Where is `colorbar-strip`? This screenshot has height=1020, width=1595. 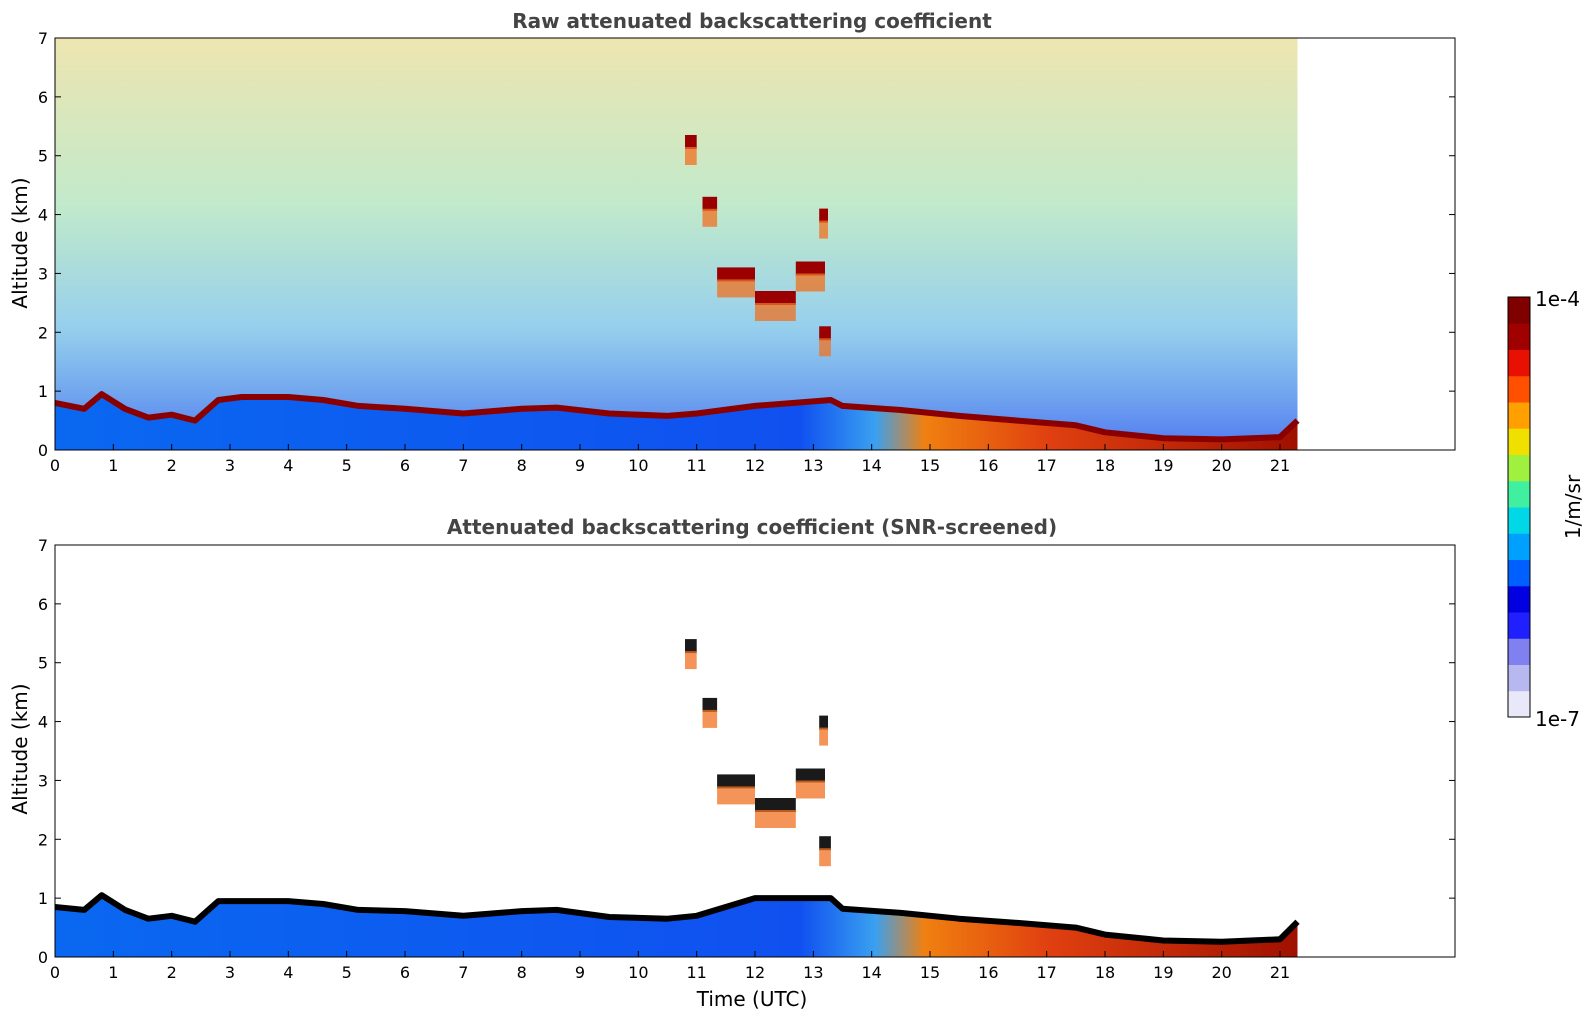
colorbar-strip is located at coordinates (1519, 507).